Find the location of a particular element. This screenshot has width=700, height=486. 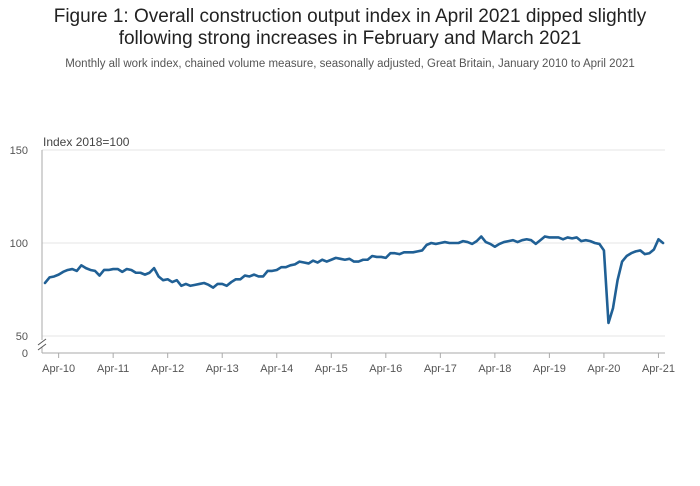

x-tick-label-Apr-21: Apr-21 is located at coordinates (658, 369).